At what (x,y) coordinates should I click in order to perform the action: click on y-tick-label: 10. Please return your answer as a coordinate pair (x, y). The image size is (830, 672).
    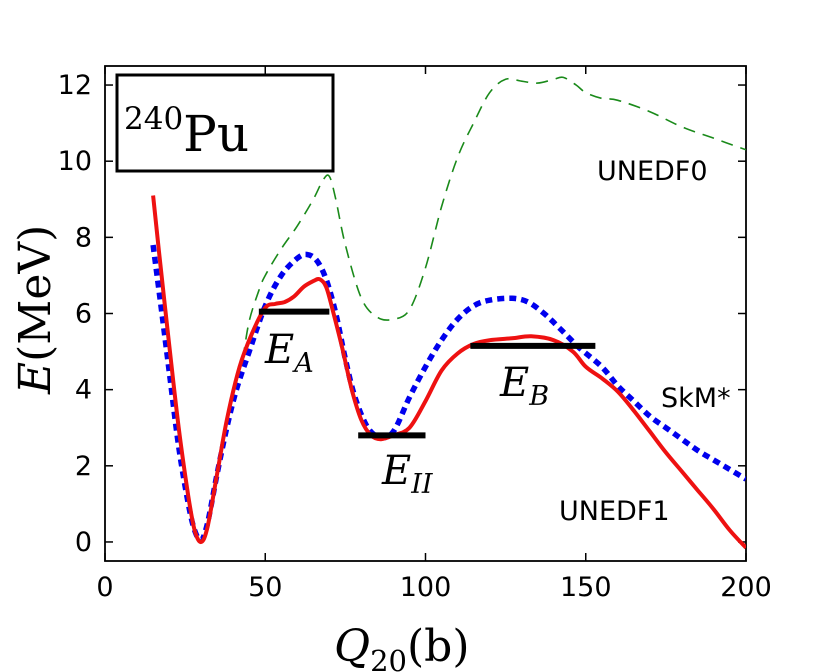
    Looking at the image, I should click on (75, 161).